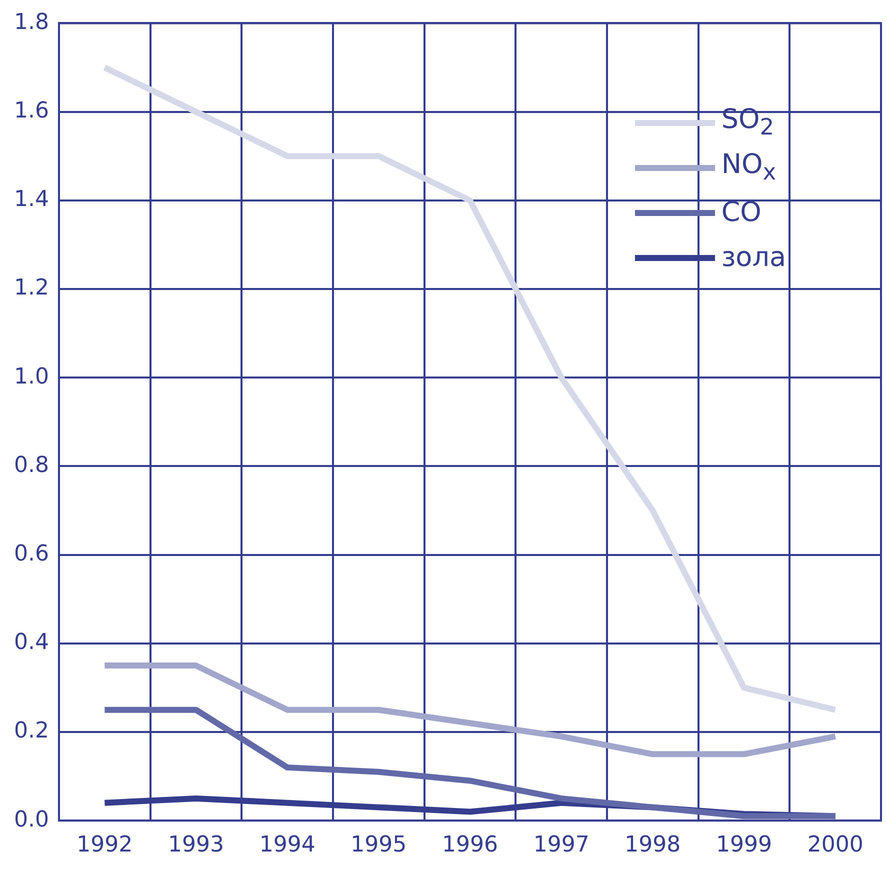 The image size is (886, 873). What do you see at coordinates (31, 288) in the screenshot?
I see `y-tick-label: 1.2` at bounding box center [31, 288].